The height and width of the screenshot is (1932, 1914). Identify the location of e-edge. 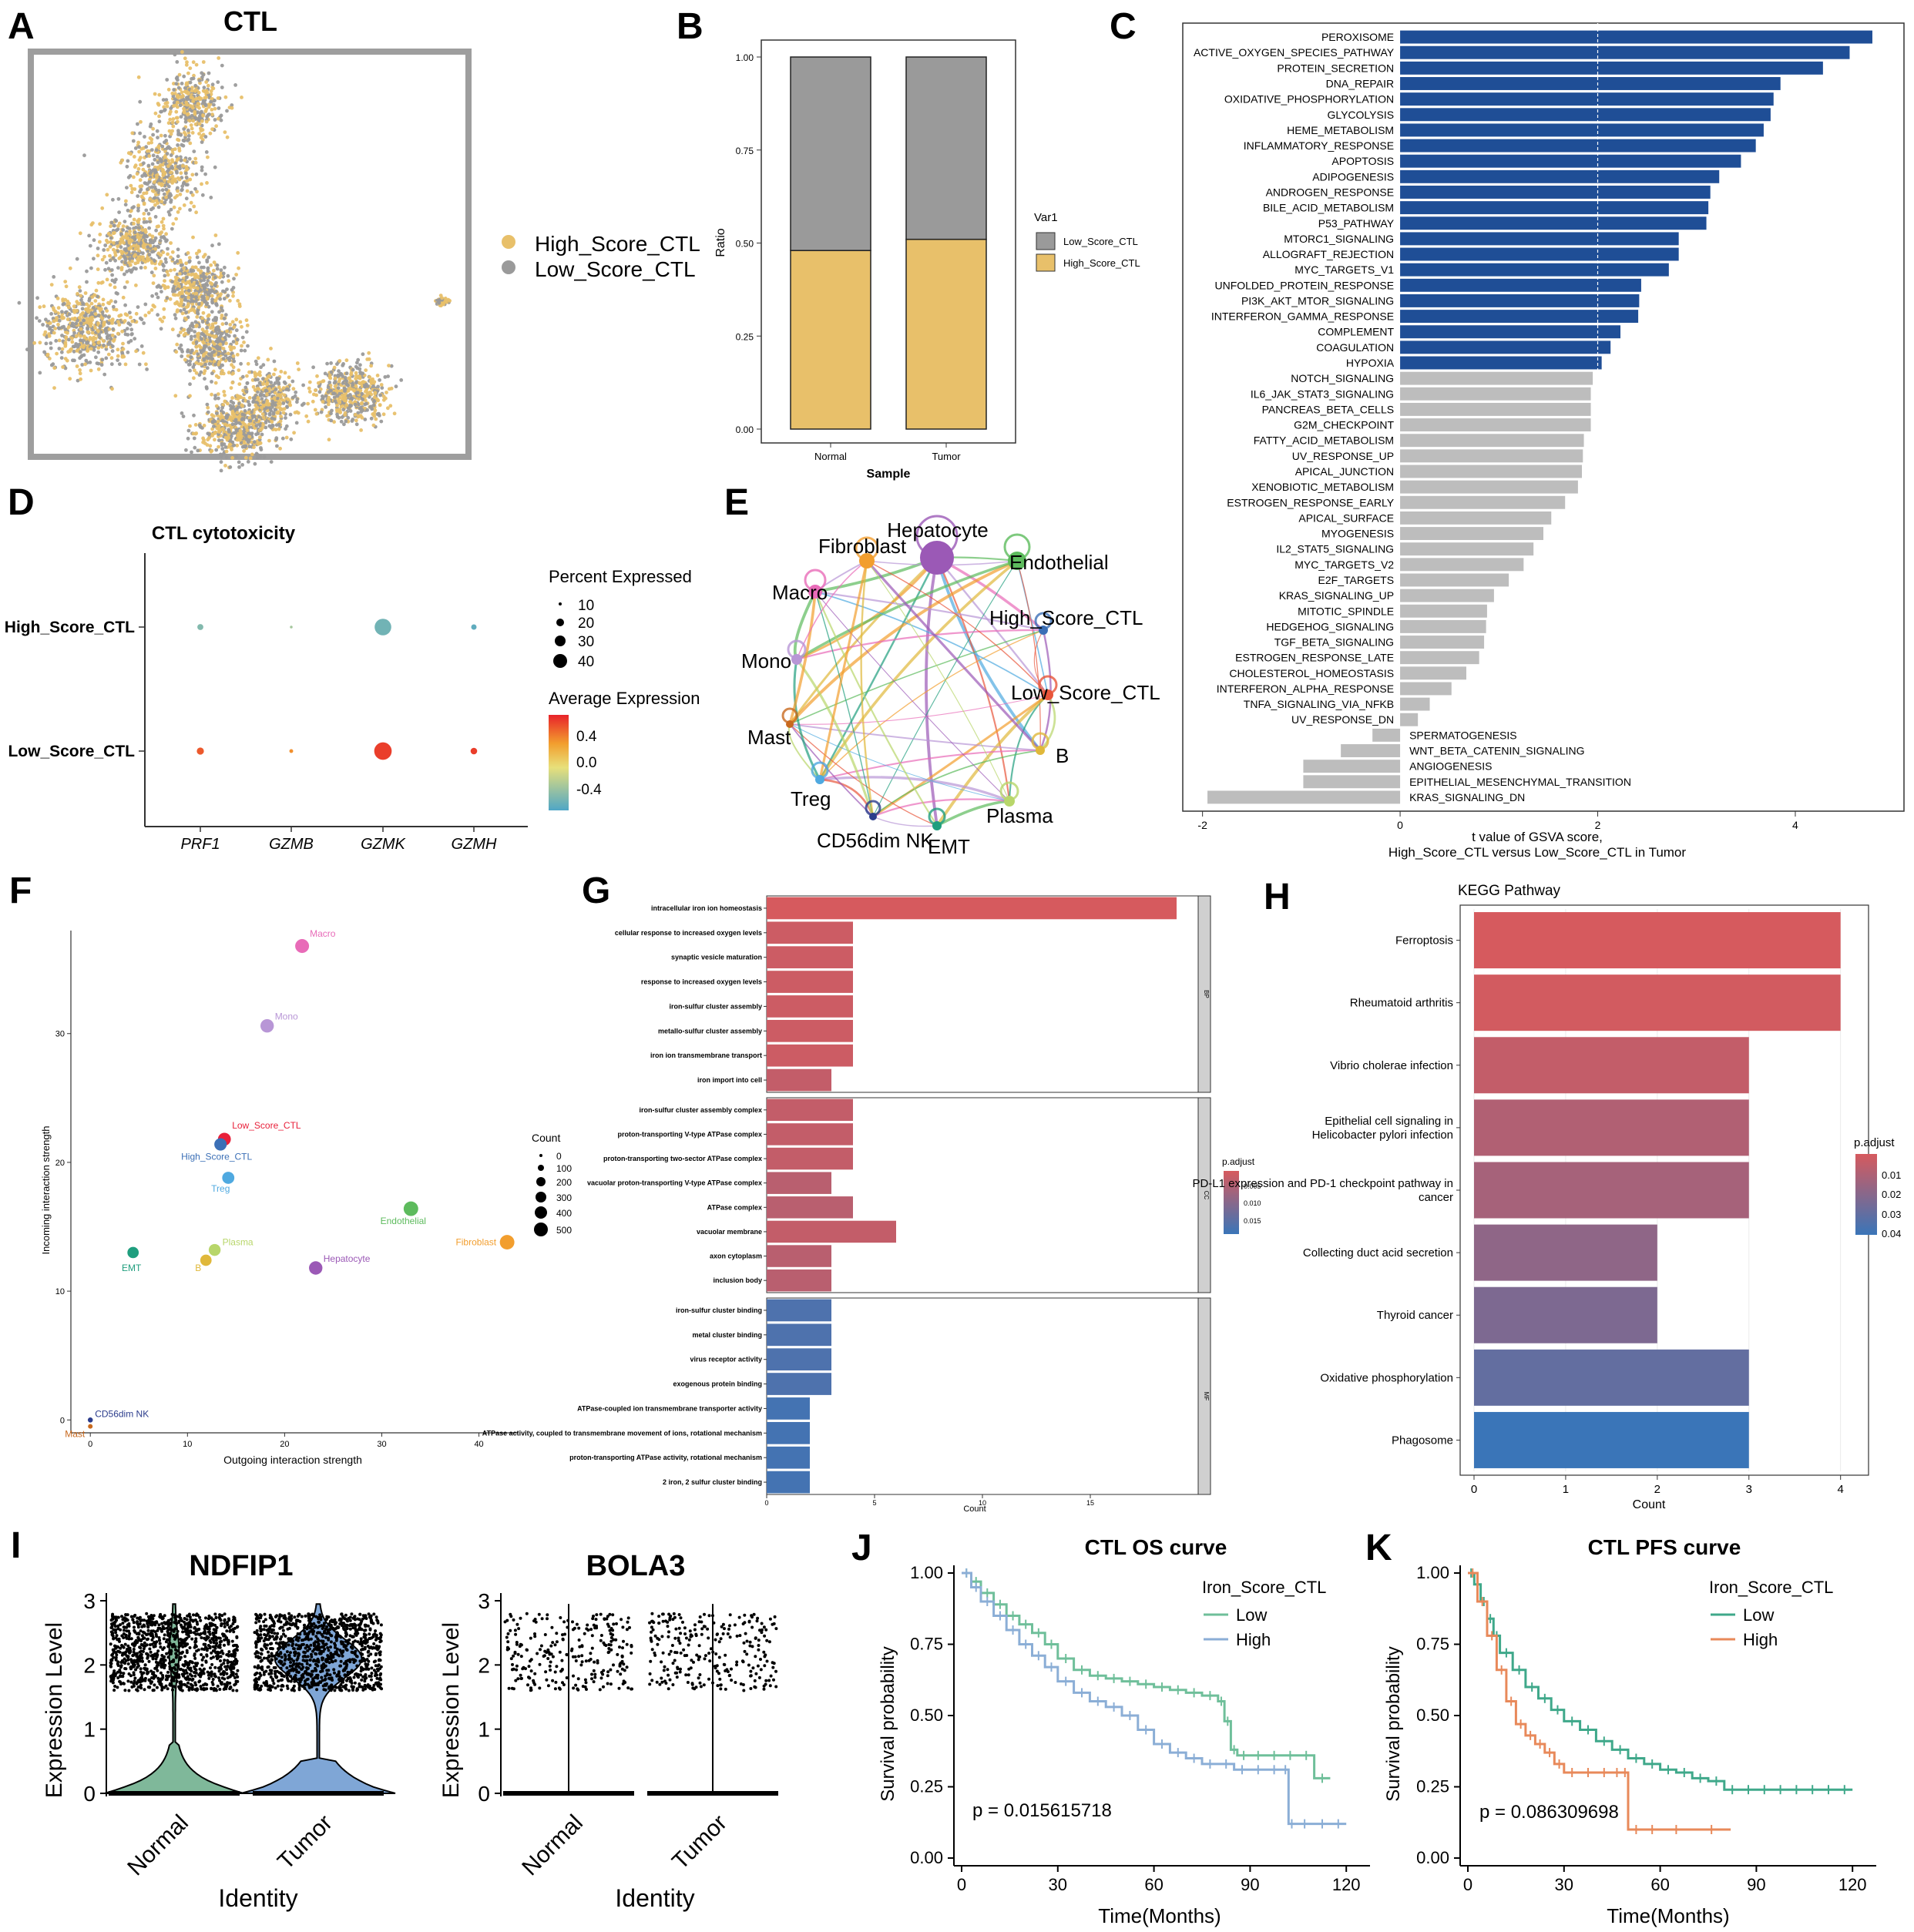
(807, 719).